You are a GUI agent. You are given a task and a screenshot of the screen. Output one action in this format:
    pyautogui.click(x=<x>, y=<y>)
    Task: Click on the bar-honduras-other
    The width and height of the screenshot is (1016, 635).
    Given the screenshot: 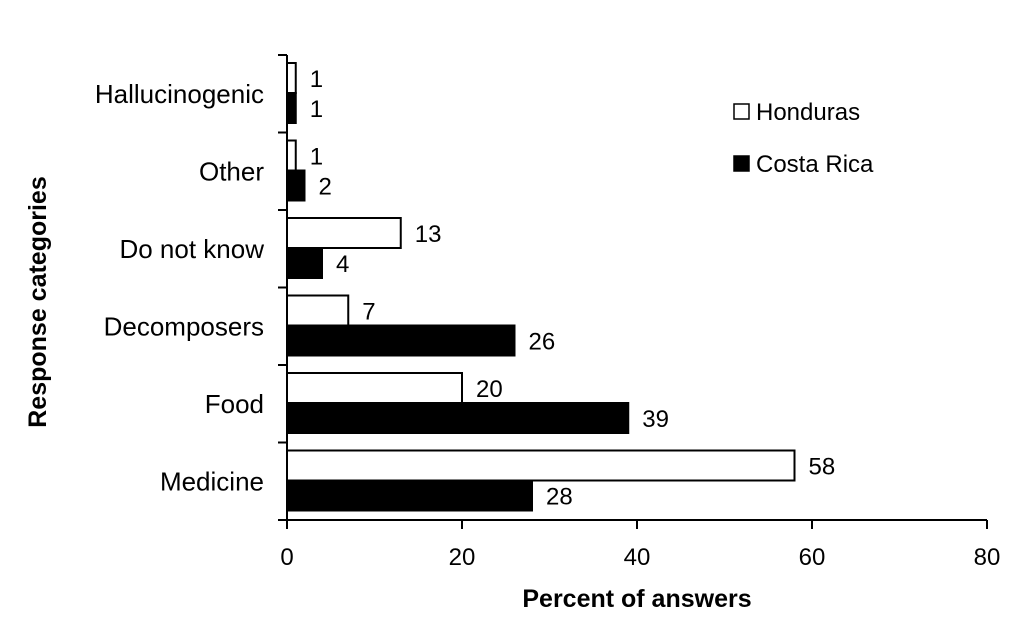 What is the action you would take?
    pyautogui.click(x=291, y=155)
    